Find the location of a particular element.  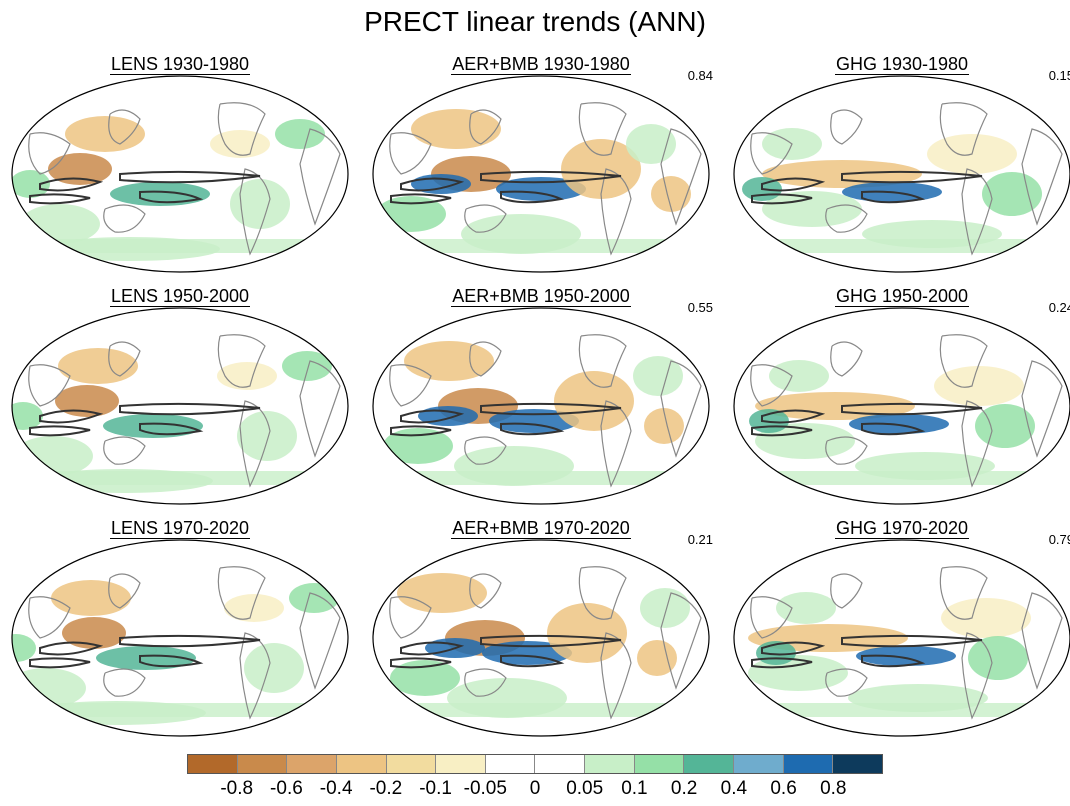

colorbar-tick-label: 0.6 is located at coordinates (783, 788).